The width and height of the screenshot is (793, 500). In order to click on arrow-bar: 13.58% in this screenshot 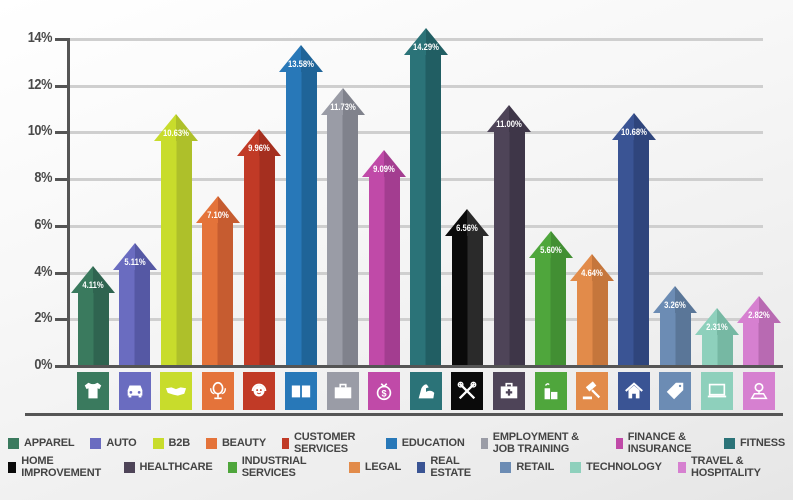, I will do `click(301, 205)`.